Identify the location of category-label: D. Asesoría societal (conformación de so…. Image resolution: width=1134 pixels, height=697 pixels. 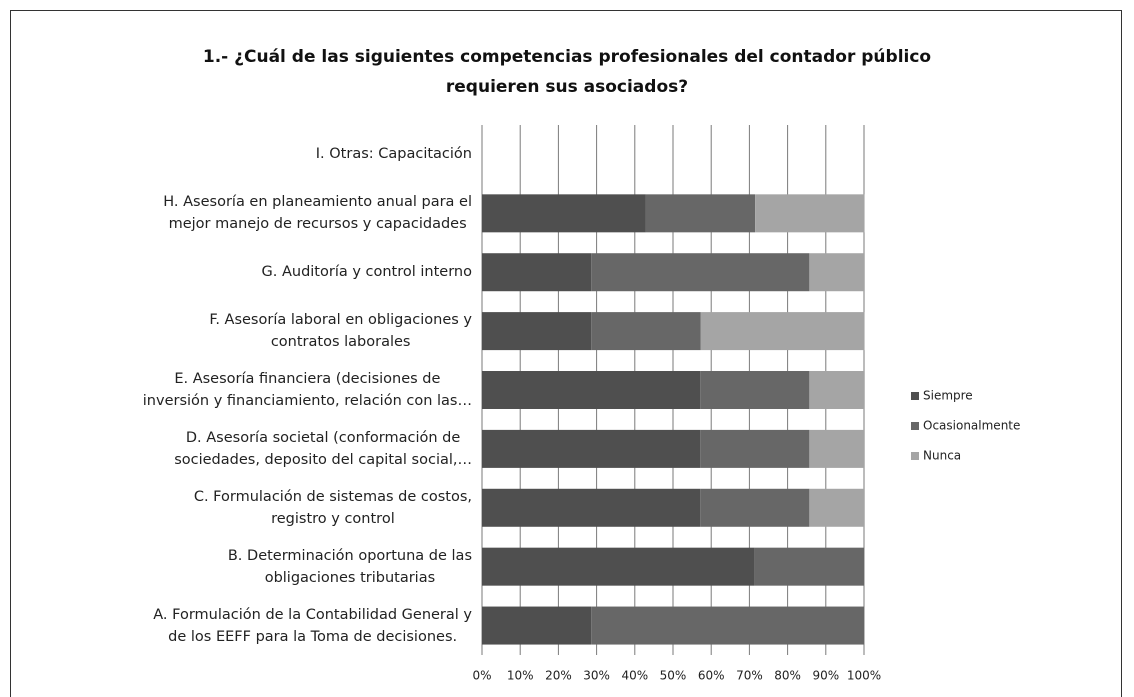
(323, 448).